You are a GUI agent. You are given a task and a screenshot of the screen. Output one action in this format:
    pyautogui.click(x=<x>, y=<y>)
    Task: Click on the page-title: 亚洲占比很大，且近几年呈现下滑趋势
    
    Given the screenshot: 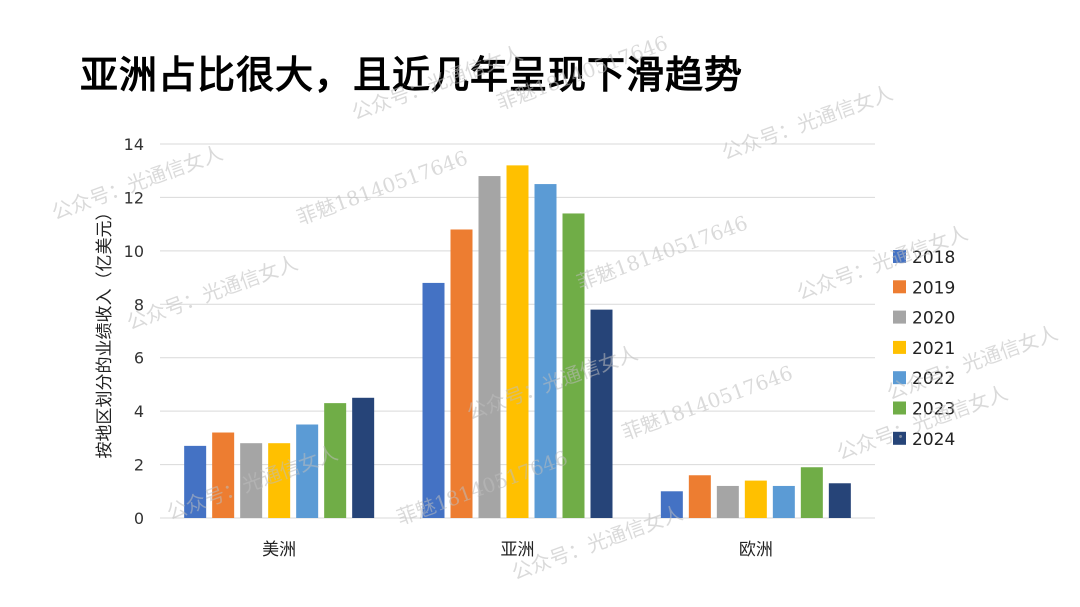 What is the action you would take?
    pyautogui.click(x=412, y=75)
    